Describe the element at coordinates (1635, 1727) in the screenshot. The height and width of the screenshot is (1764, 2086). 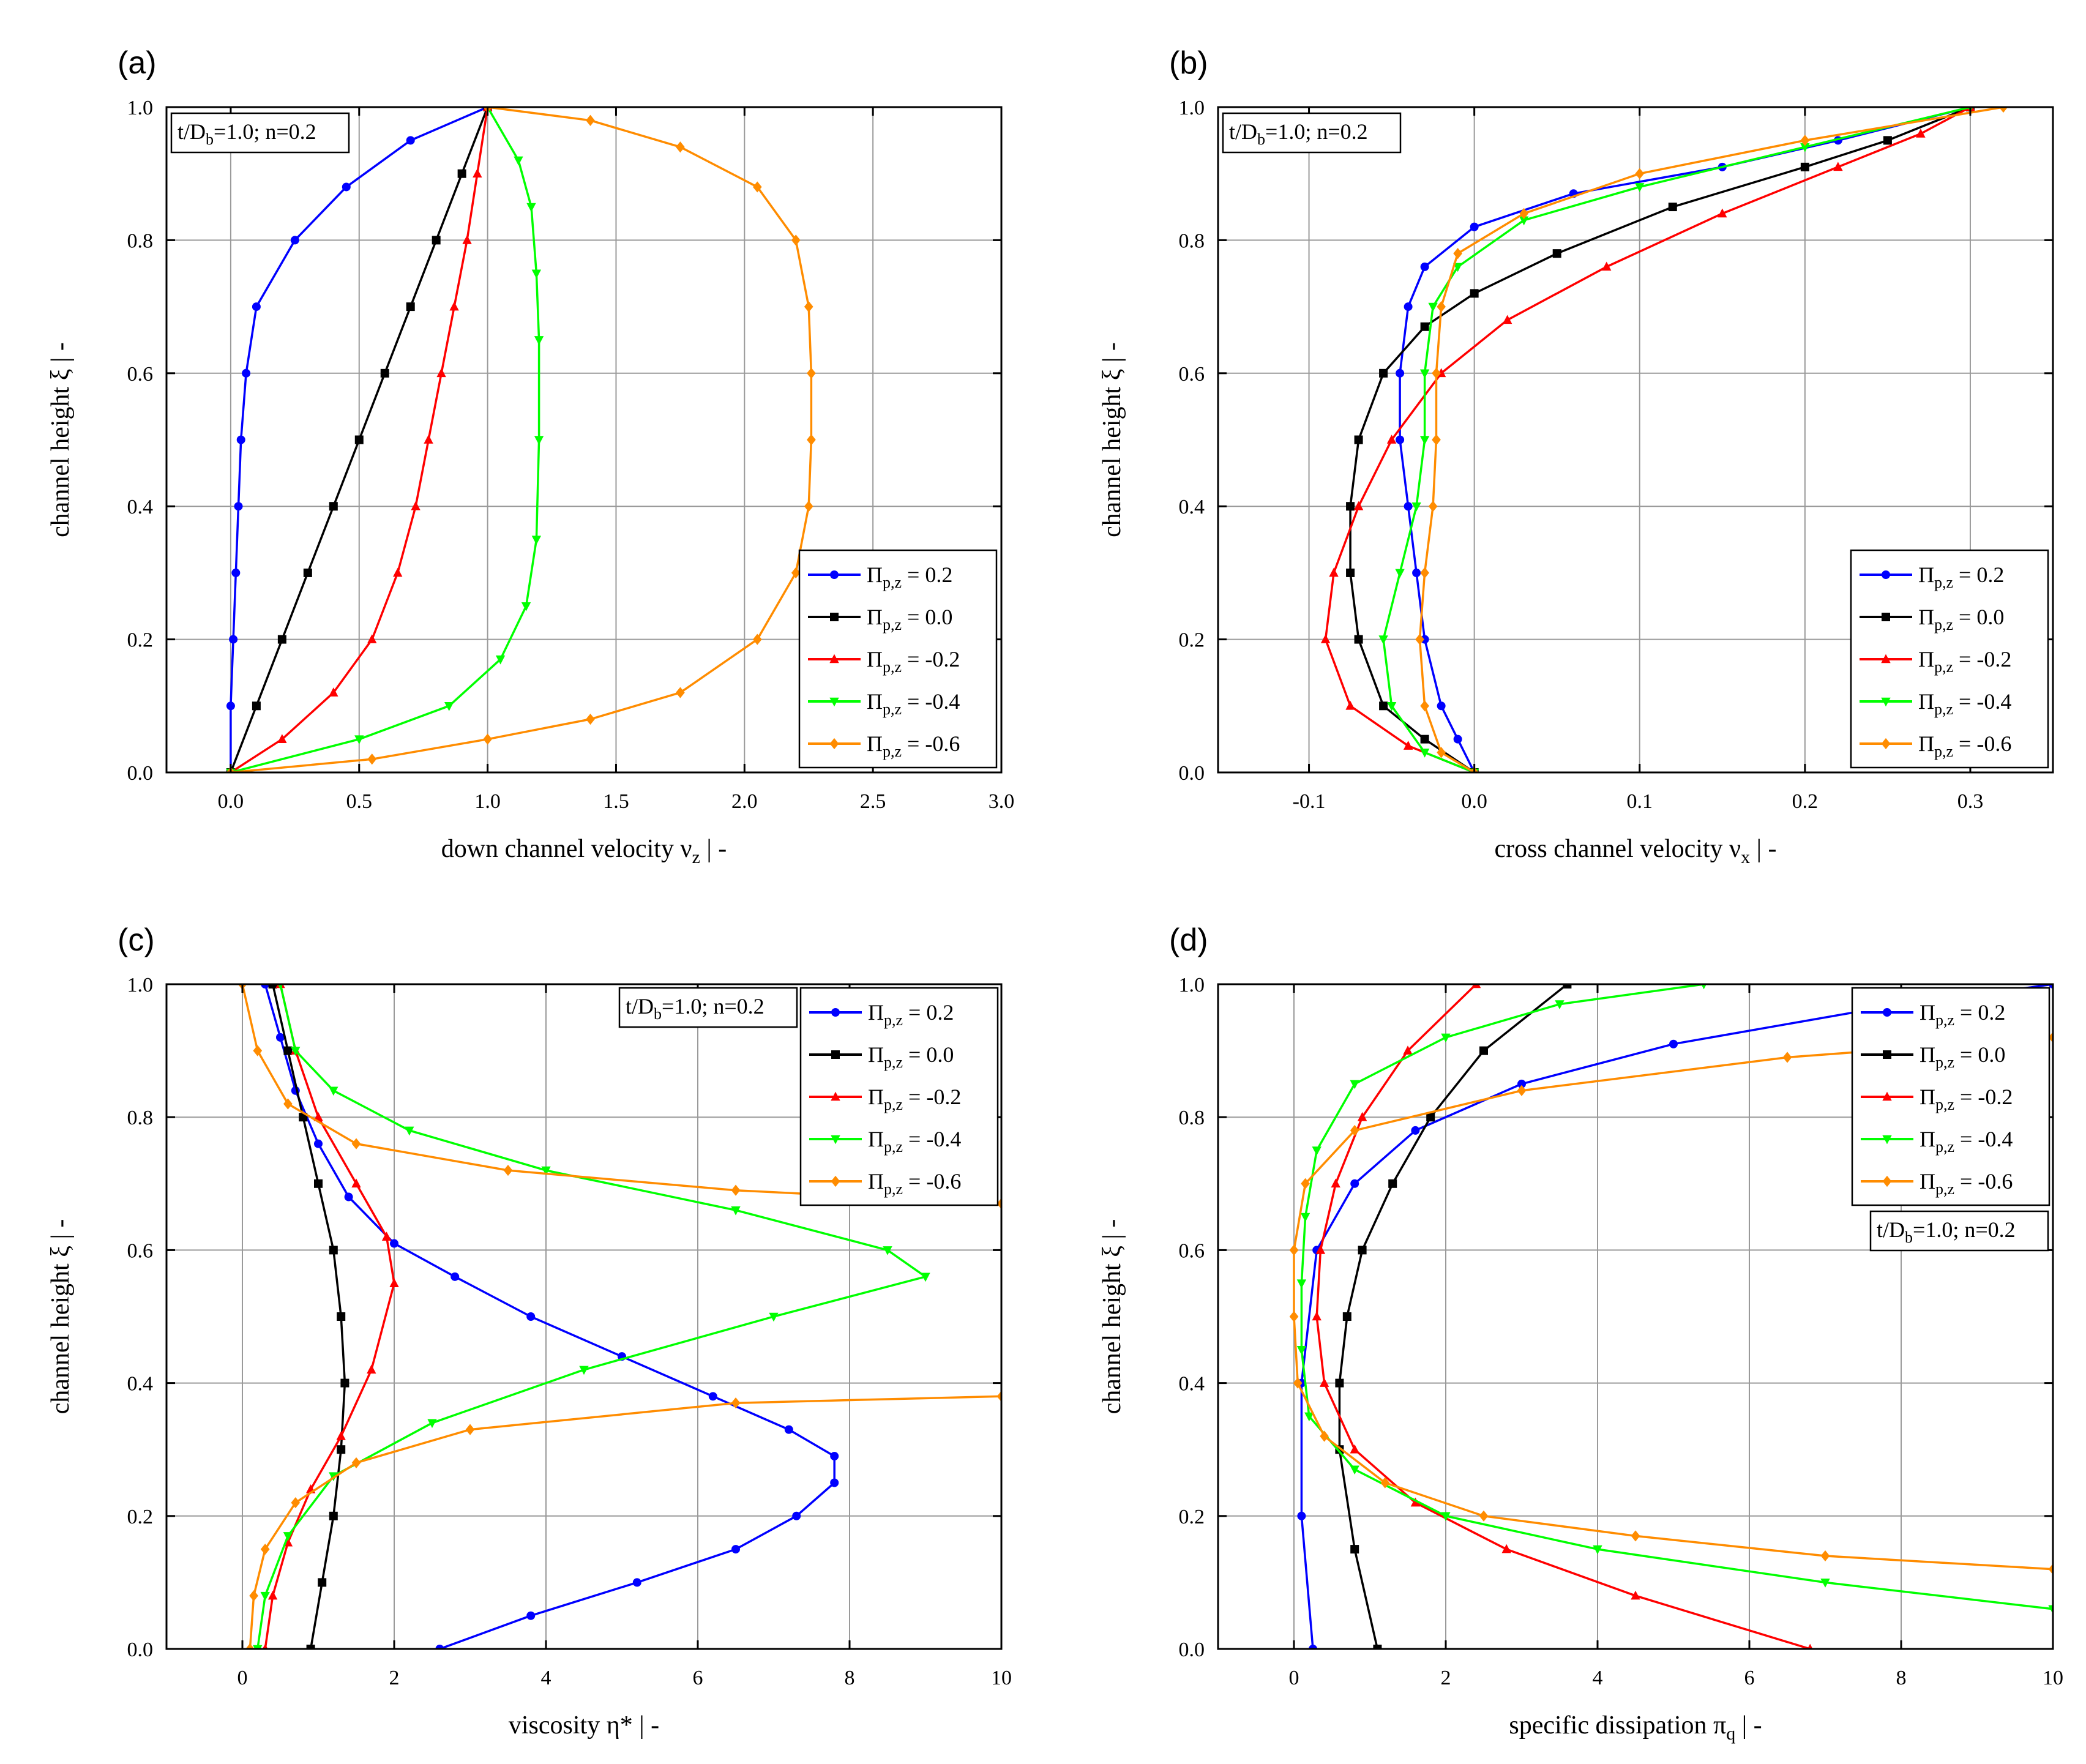
I see `x-axis-label: specific dissipation πq | -` at that location.